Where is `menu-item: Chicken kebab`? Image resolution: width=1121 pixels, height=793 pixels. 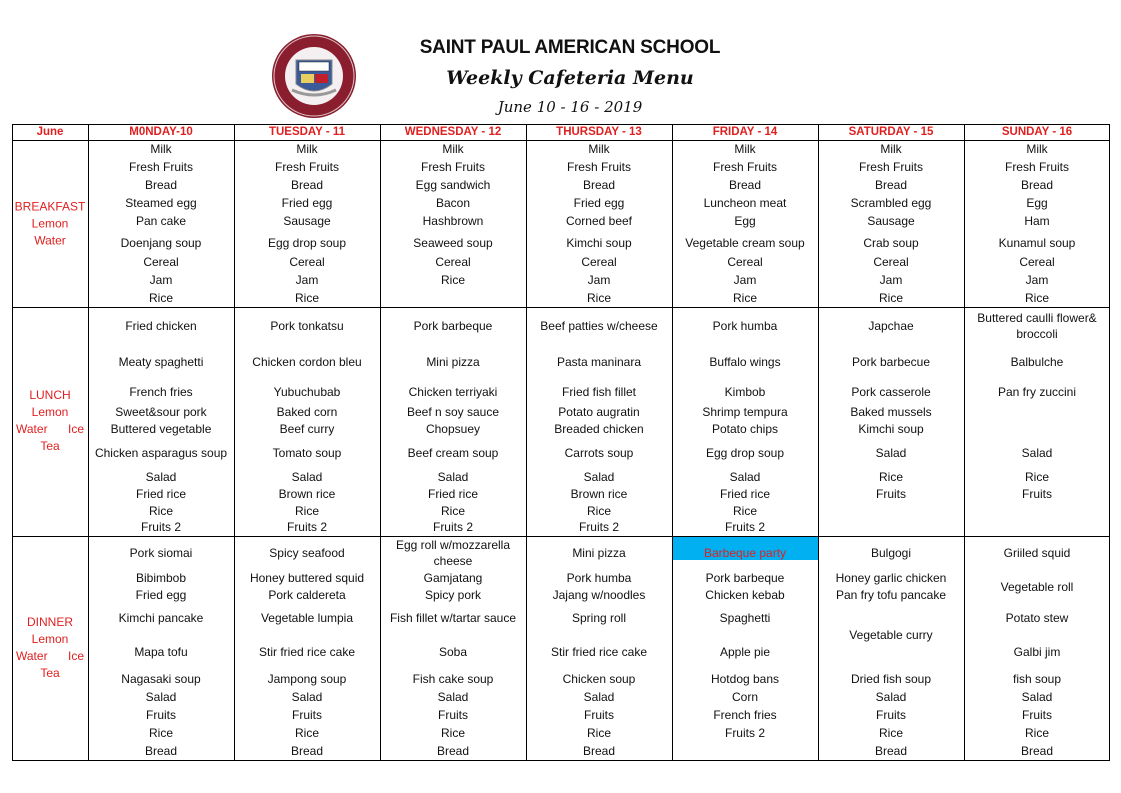
menu-item: Chicken kebab is located at coordinates (745, 595).